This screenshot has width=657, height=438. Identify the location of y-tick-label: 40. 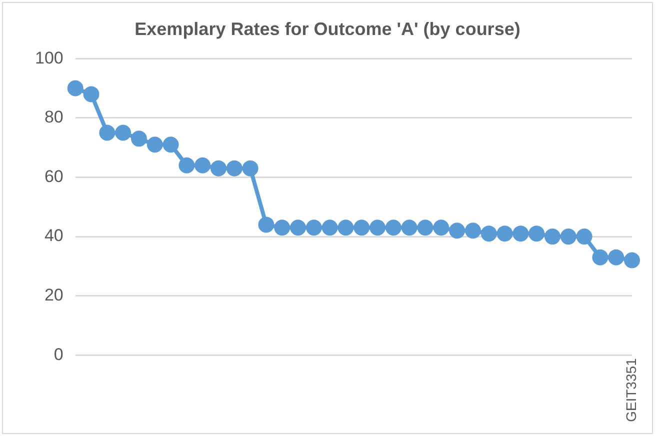
(54, 236).